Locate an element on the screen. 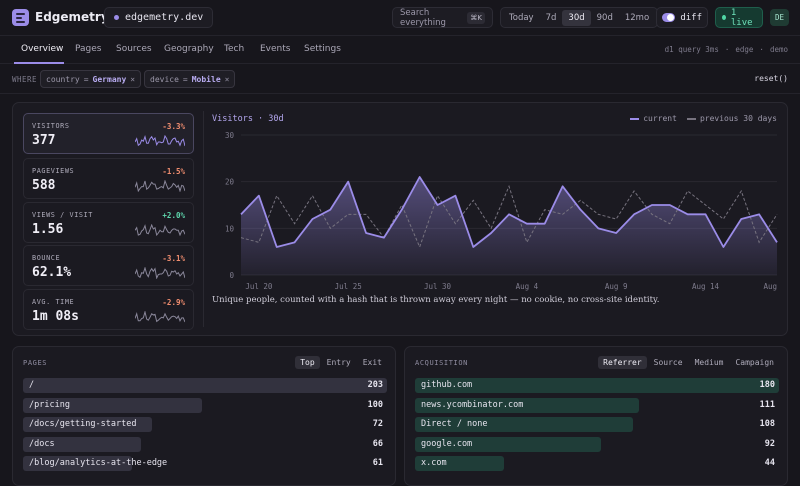 This screenshot has height=486, width=800. list-item: x.com 44 is located at coordinates (597, 463).